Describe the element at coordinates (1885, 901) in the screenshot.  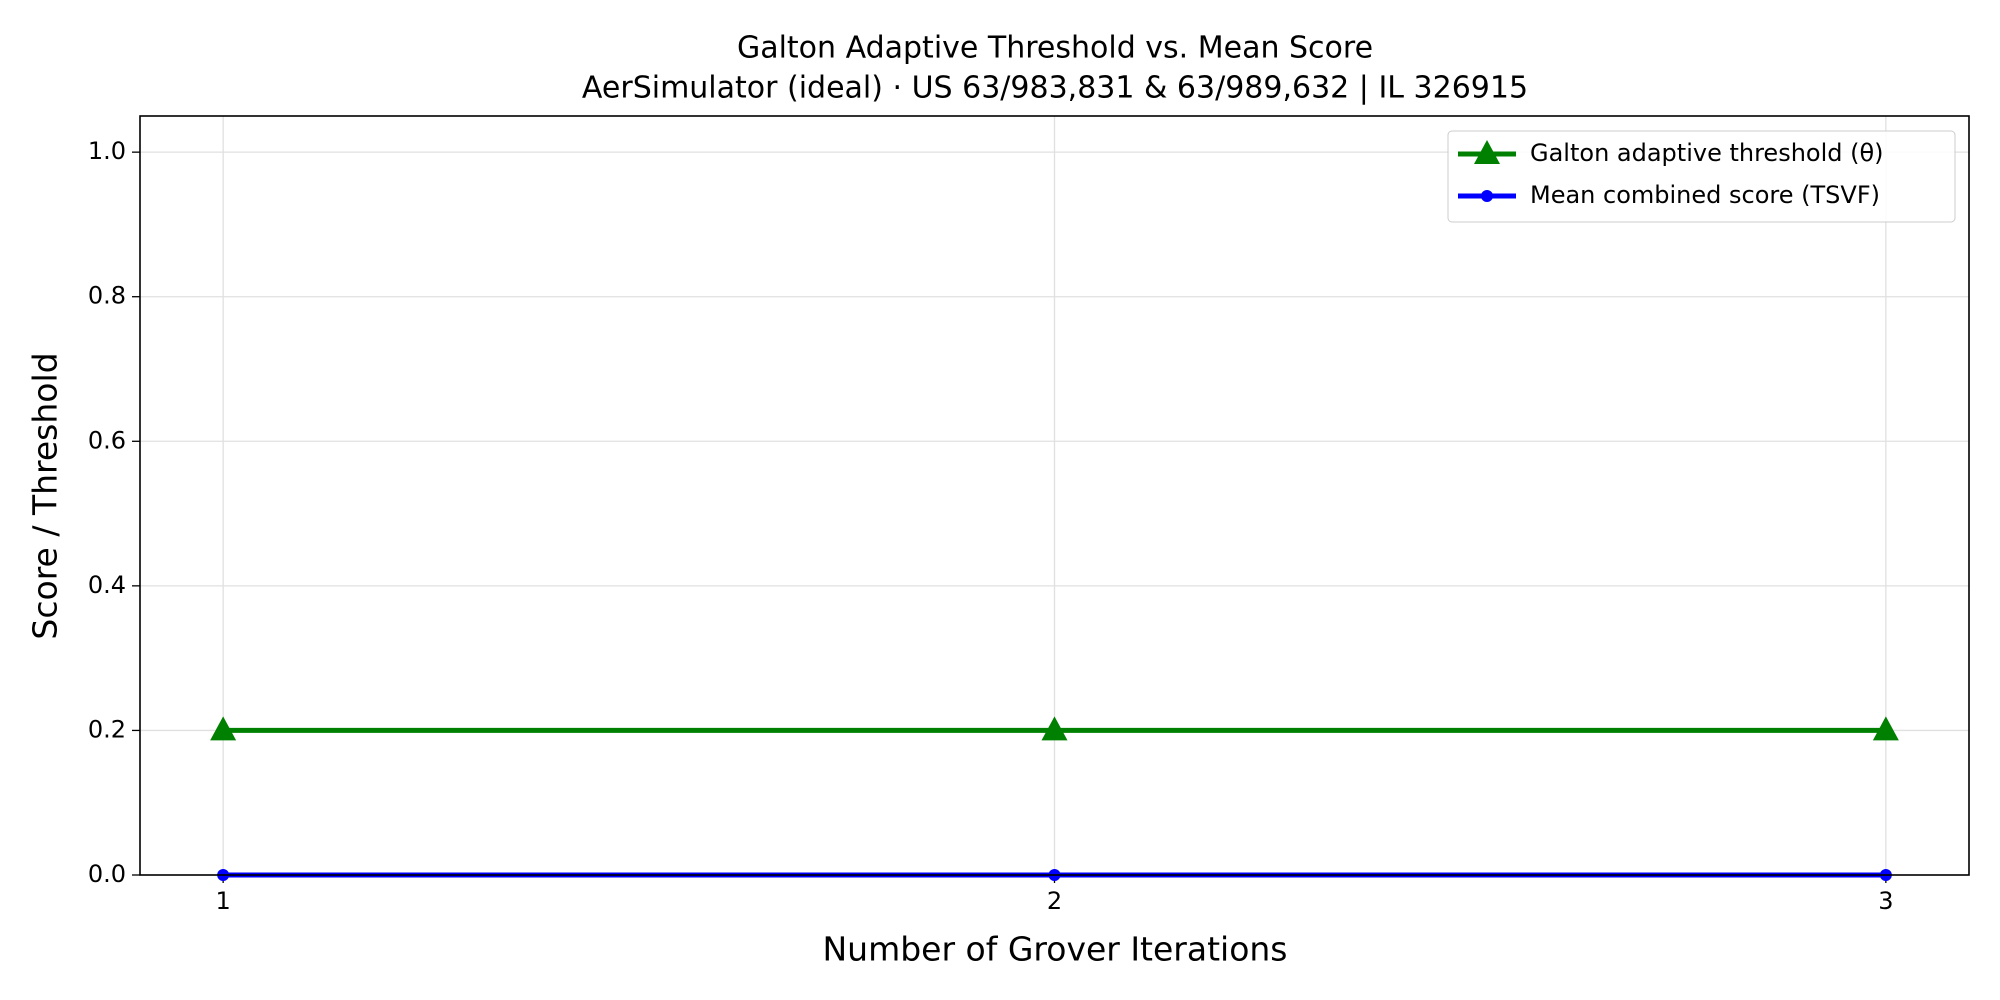
I see `x-tick-label: 3` at that location.